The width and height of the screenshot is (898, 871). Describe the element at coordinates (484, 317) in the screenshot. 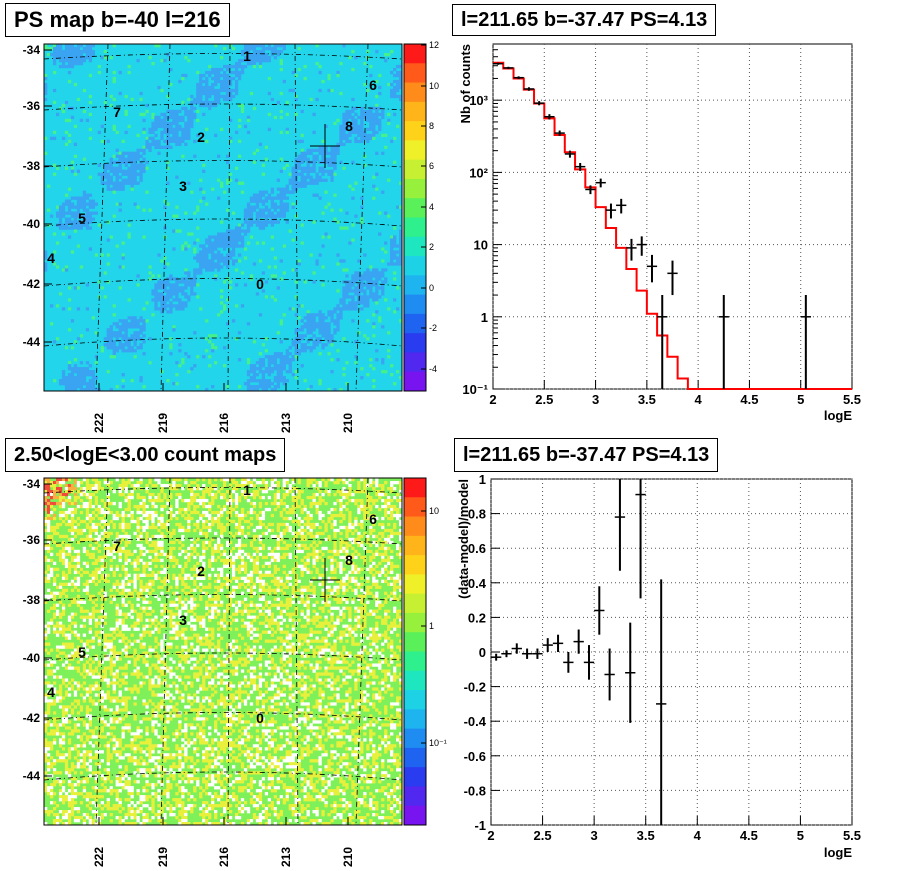

I see `y-tick-label: 1` at that location.